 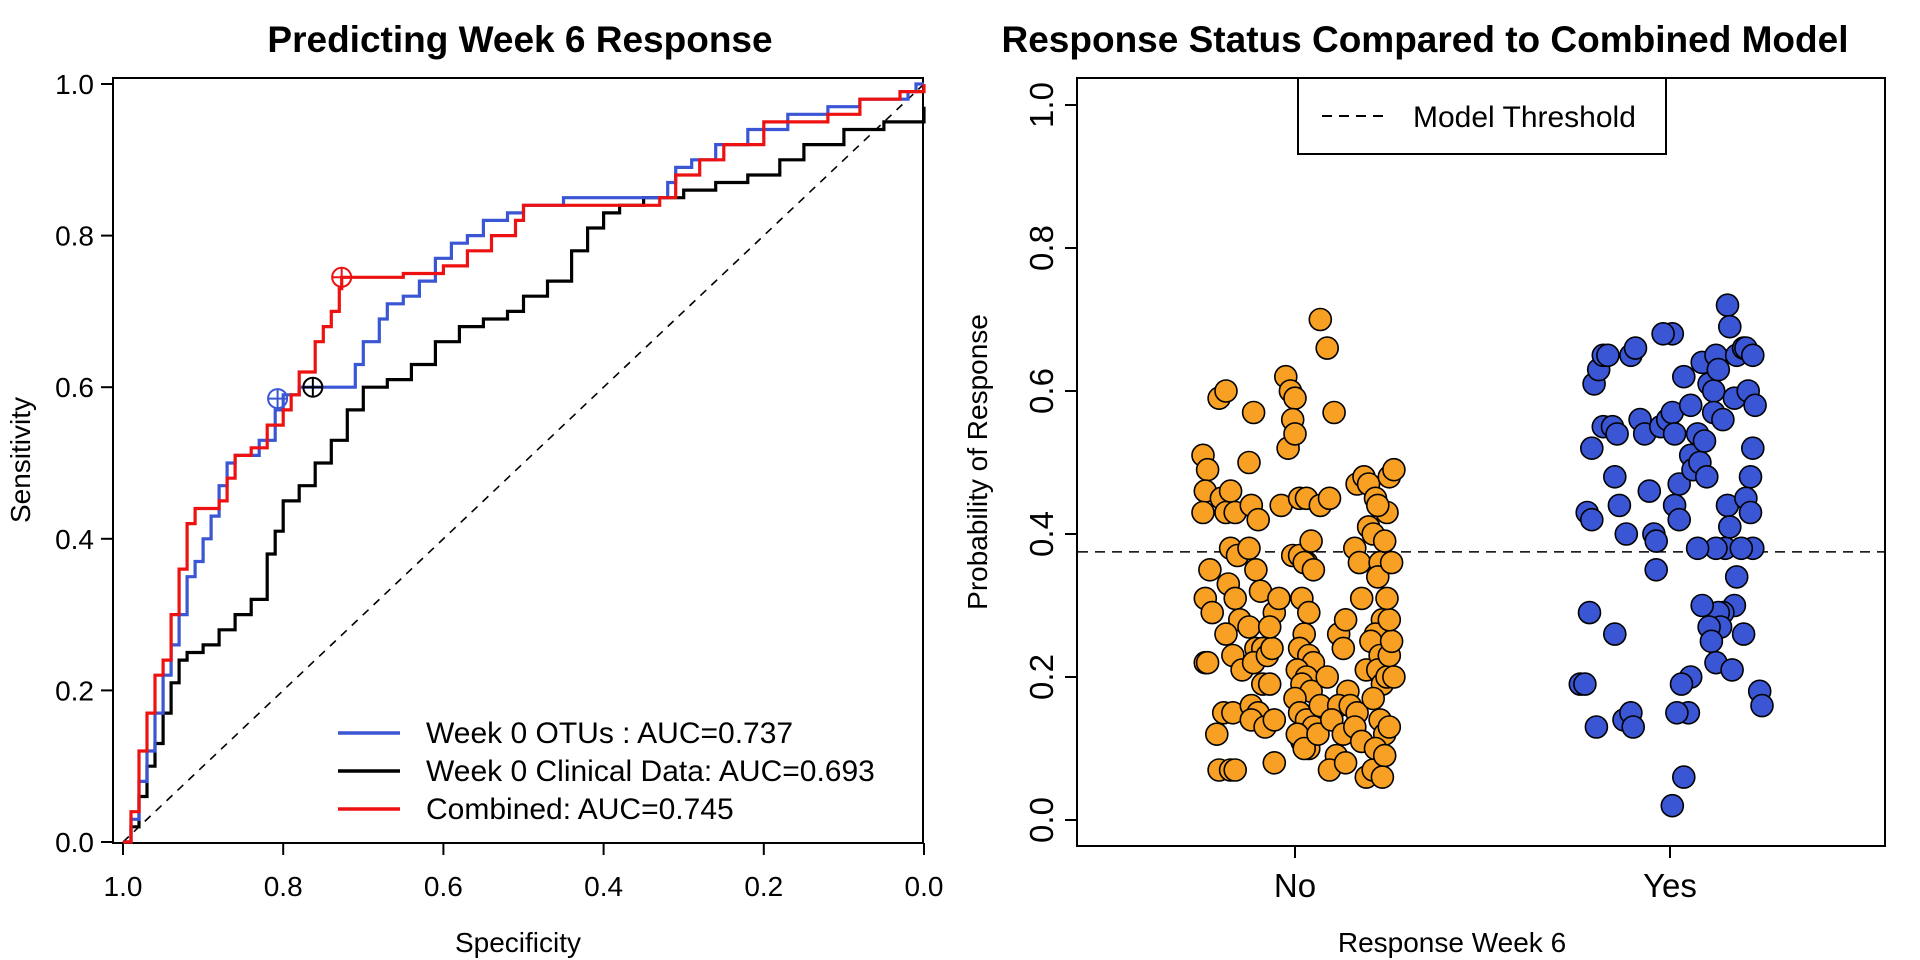 What do you see at coordinates (1041, 820) in the screenshot?
I see `scatter-y-tick-label: 0.0` at bounding box center [1041, 820].